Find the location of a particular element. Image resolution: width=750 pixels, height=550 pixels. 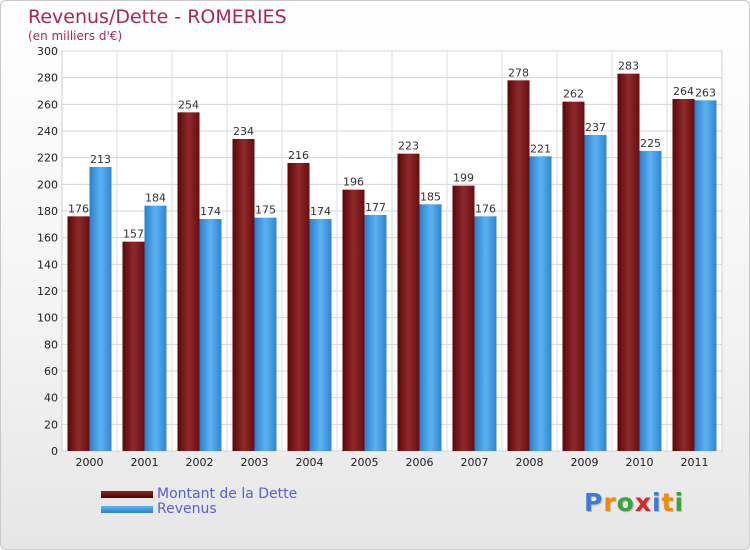

x-tick-label: 2010 is located at coordinates (640, 462).